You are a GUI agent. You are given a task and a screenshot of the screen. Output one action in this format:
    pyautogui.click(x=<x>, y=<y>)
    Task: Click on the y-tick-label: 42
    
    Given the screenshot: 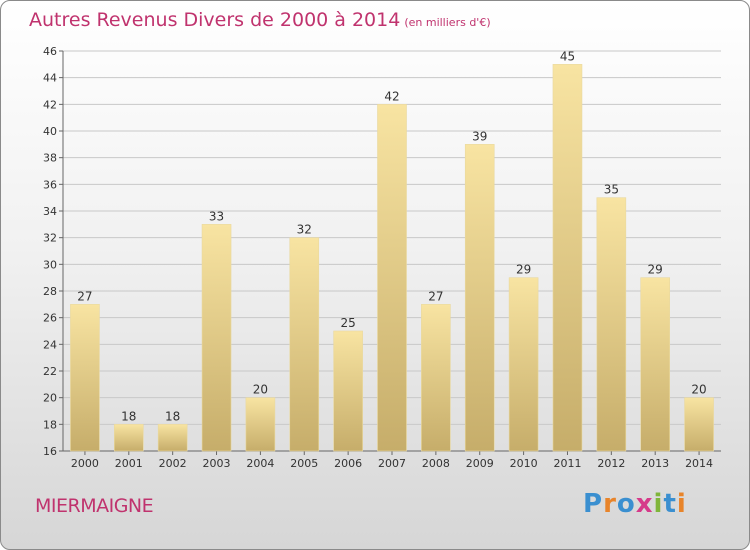 What is the action you would take?
    pyautogui.click(x=50, y=104)
    